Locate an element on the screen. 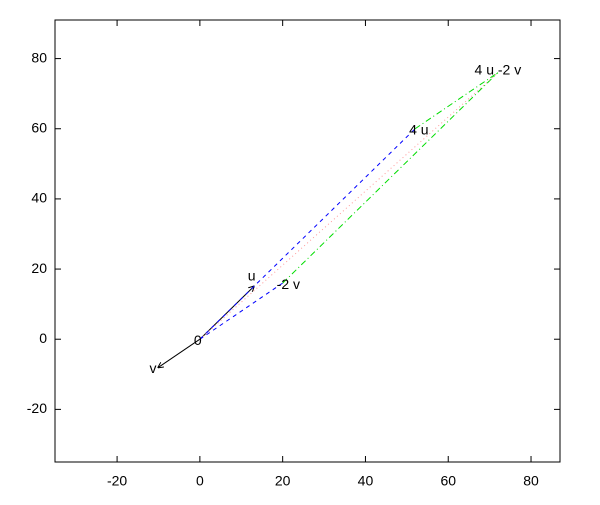 Image resolution: width=600 pixels, height=505 pixels. y-tick-label: 40 is located at coordinates (39, 198).